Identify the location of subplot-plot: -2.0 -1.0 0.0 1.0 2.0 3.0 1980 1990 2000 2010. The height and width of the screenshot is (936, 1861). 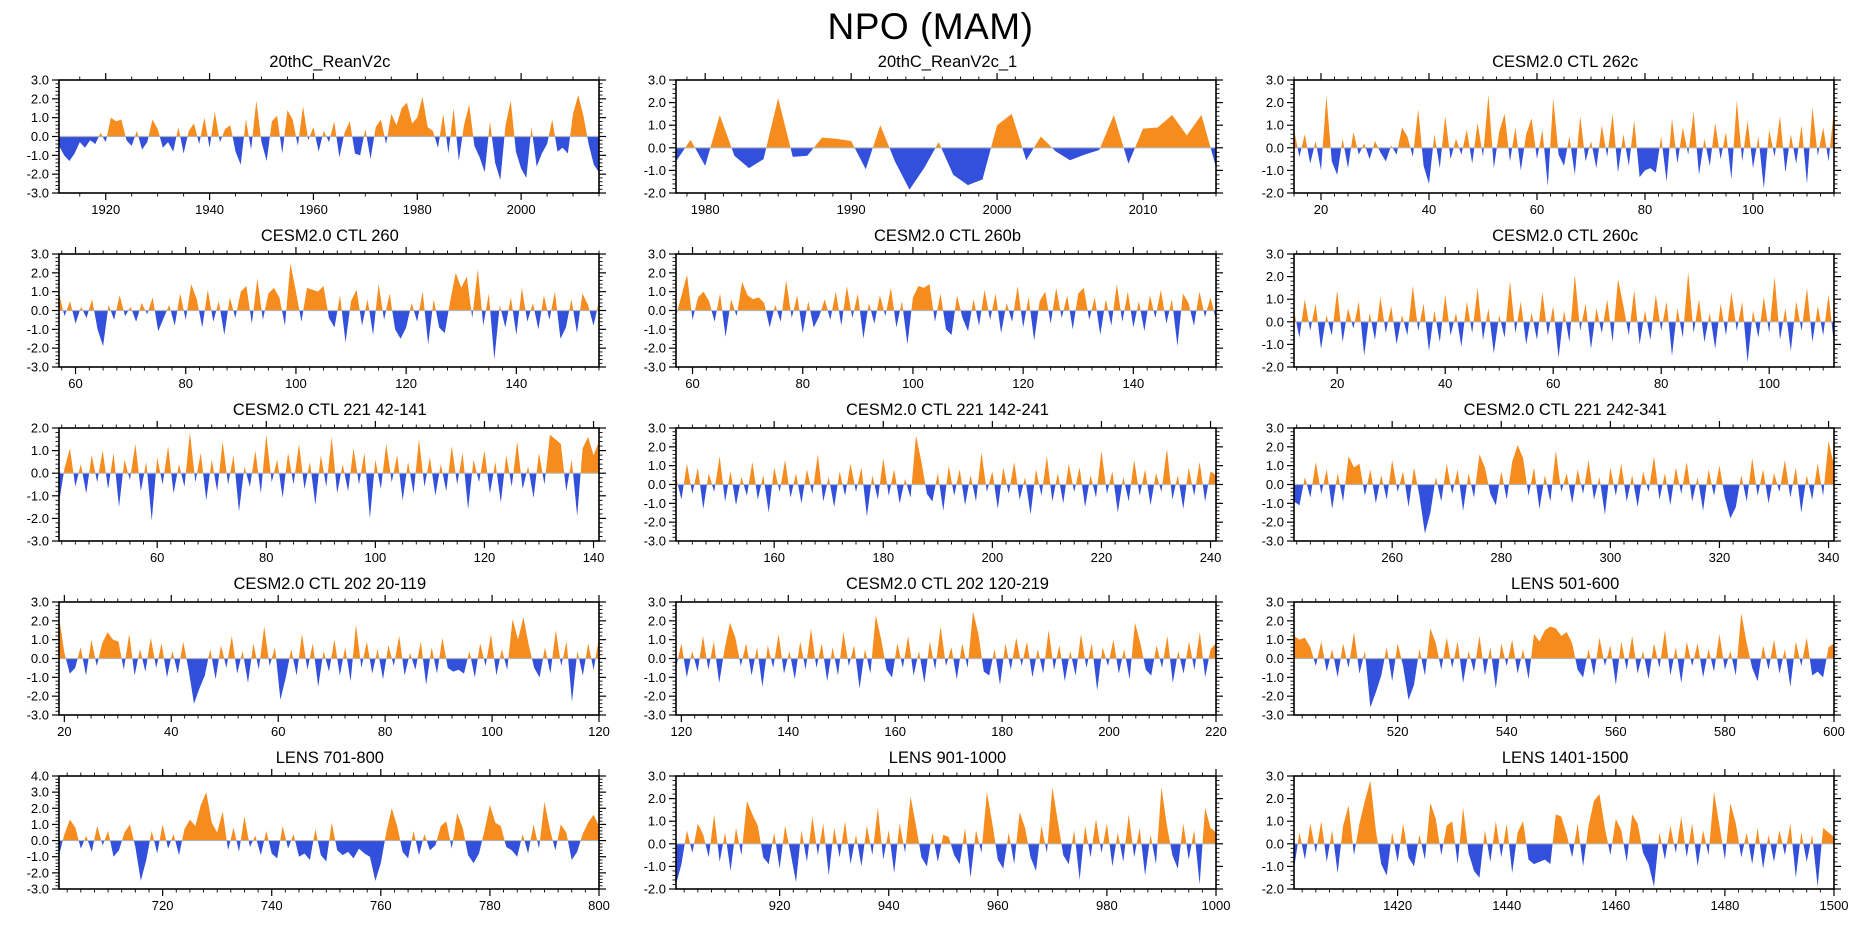
(934, 145).